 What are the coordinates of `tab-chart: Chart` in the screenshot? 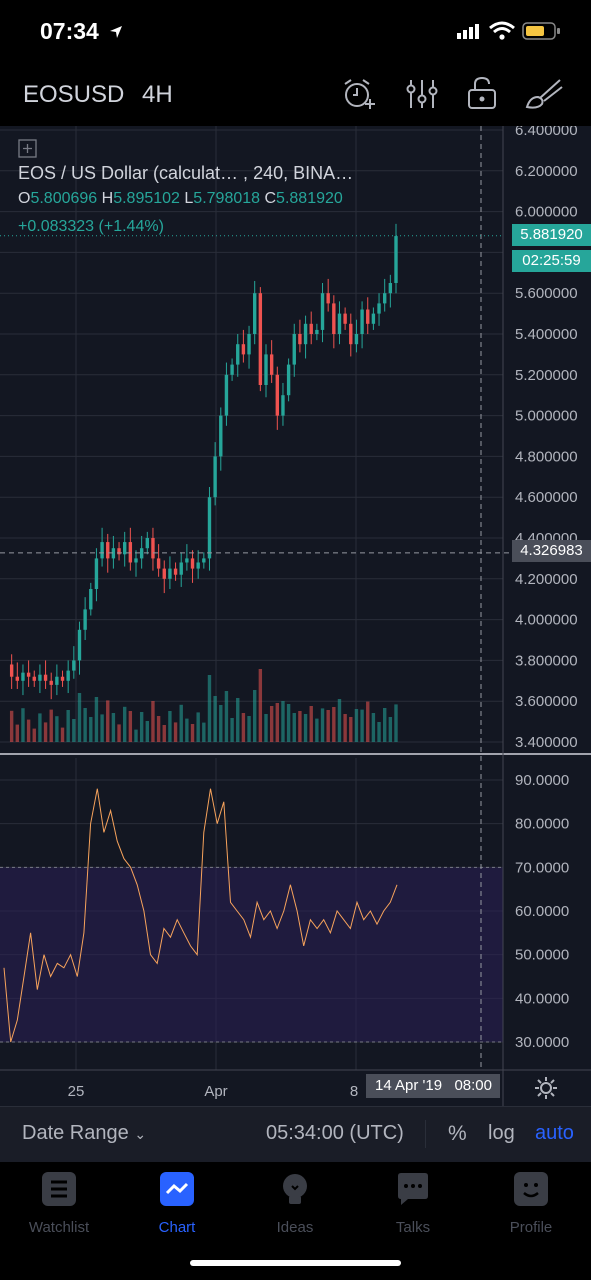 It's located at (177, 1204).